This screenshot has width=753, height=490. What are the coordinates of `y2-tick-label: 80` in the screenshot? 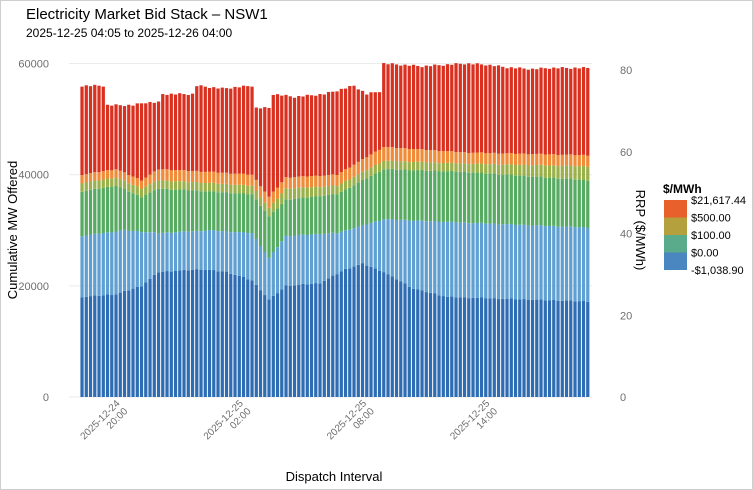 It's located at (626, 71).